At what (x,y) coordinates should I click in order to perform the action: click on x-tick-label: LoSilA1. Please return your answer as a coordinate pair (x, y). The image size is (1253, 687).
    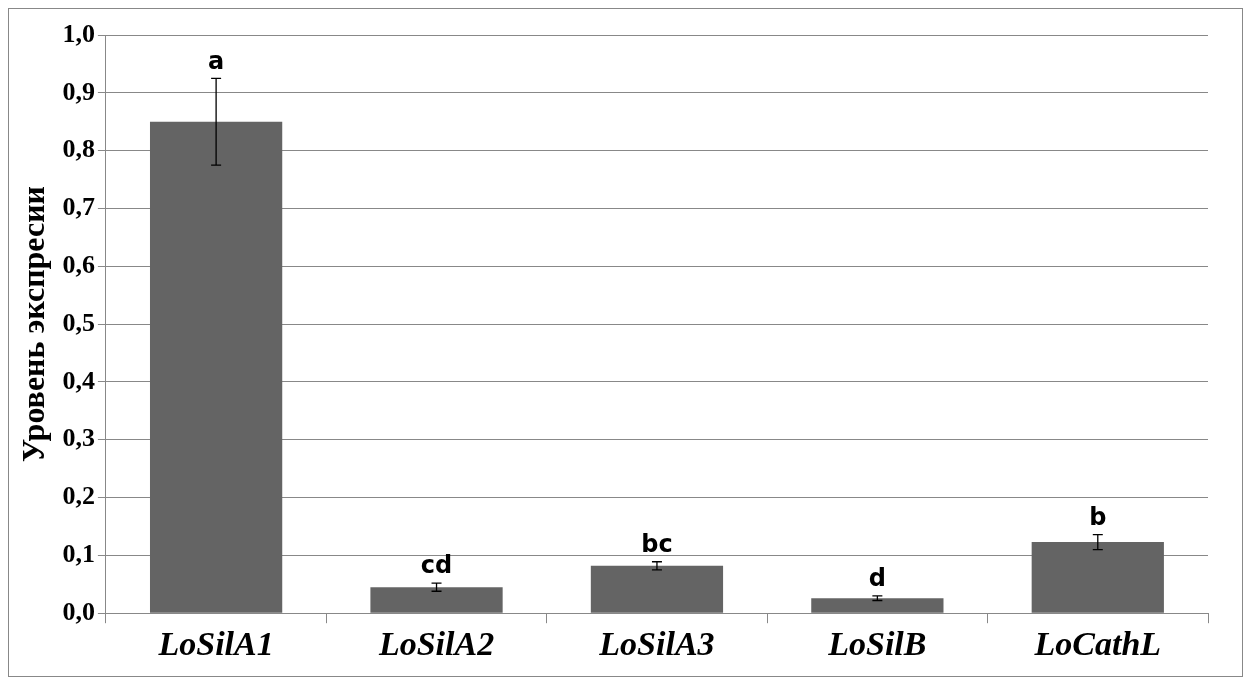
    Looking at the image, I should click on (215, 644).